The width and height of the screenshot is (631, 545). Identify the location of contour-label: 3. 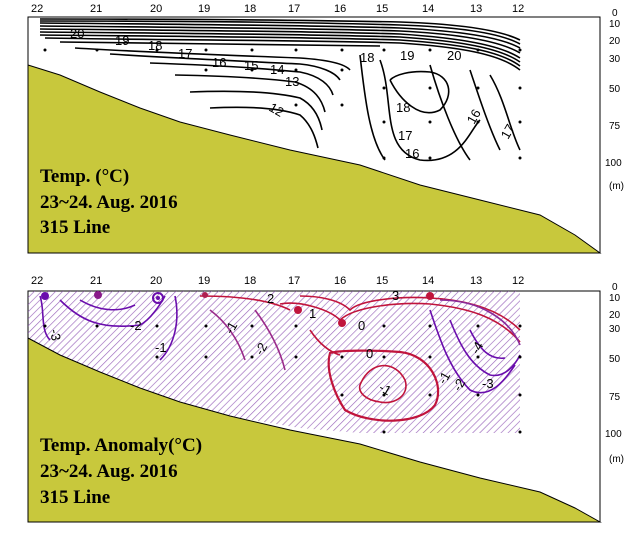
(395, 295).